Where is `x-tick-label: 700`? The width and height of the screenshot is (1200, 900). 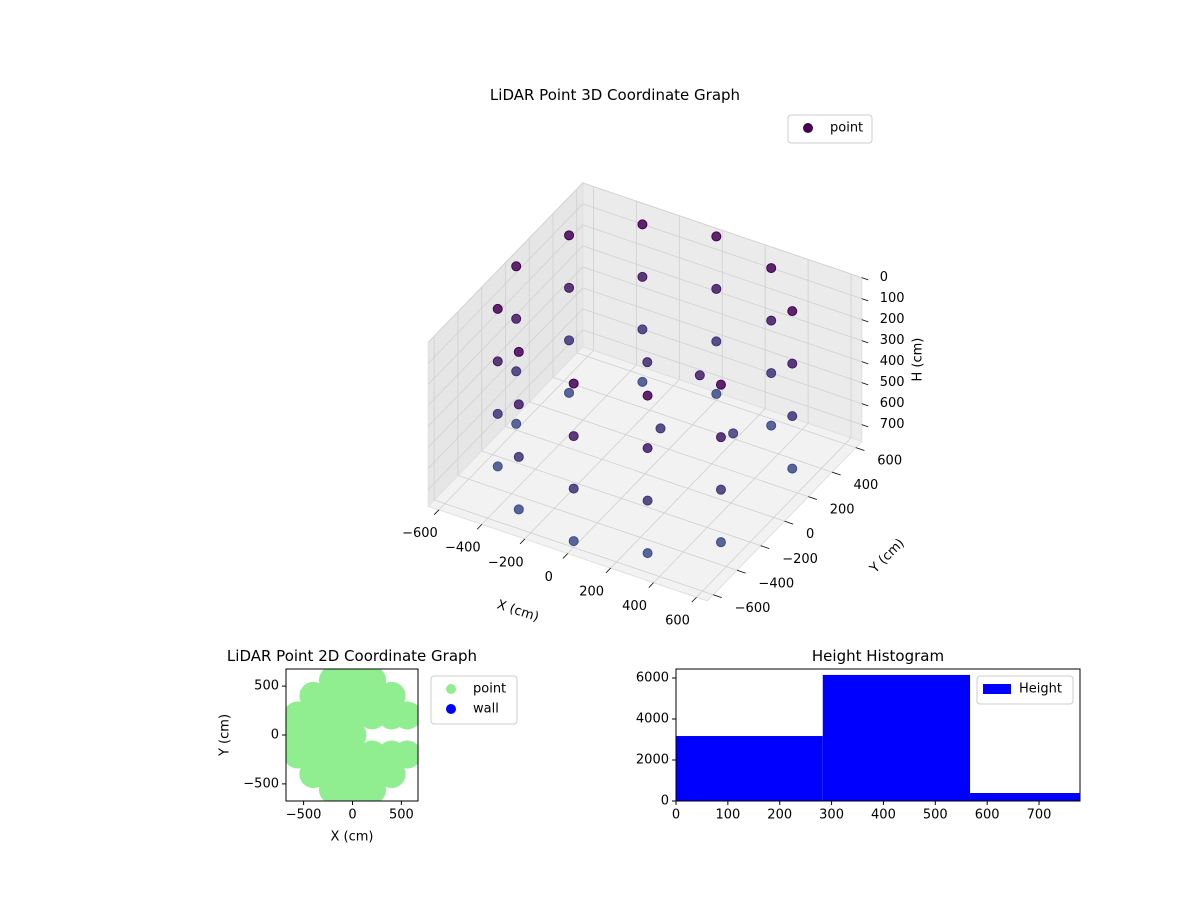
x-tick-label: 700 is located at coordinates (1039, 815).